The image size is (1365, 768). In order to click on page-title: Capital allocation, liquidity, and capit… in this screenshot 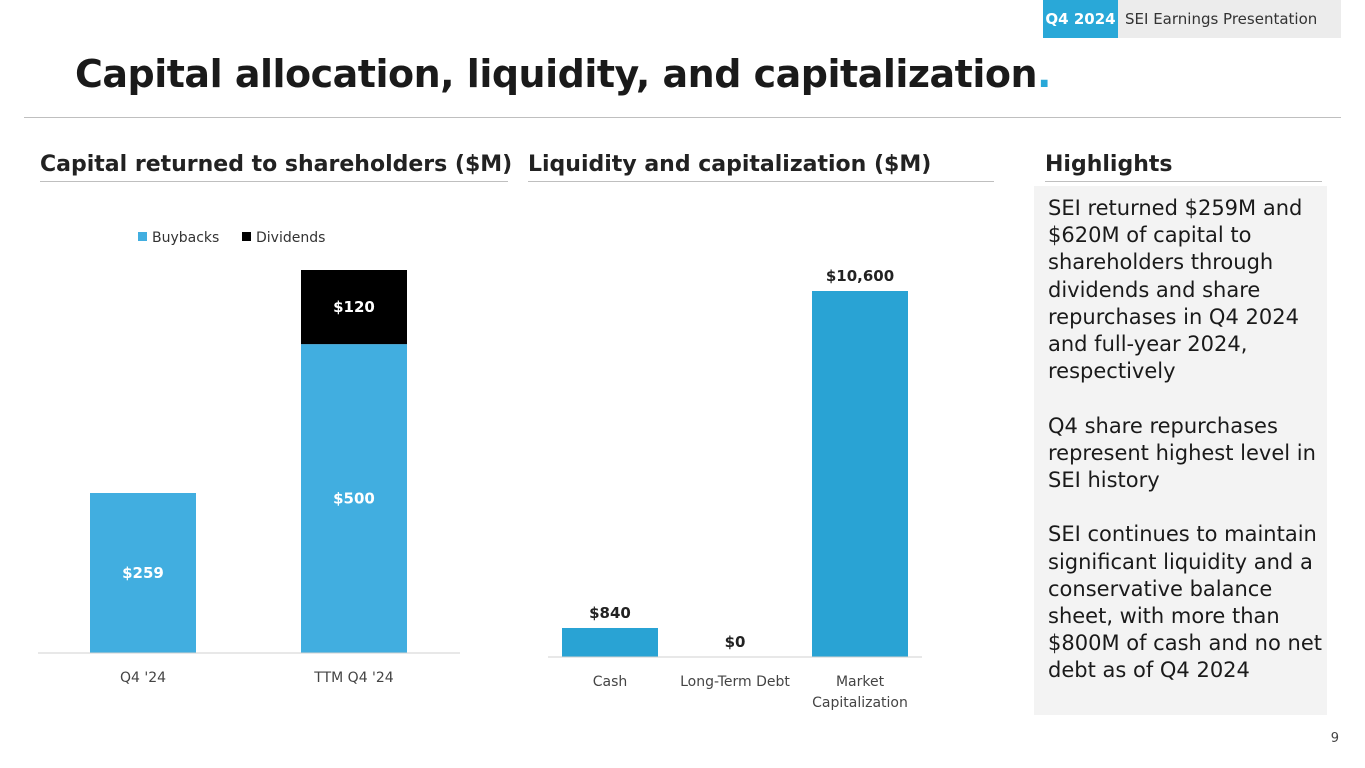, I will do `click(563, 74)`.